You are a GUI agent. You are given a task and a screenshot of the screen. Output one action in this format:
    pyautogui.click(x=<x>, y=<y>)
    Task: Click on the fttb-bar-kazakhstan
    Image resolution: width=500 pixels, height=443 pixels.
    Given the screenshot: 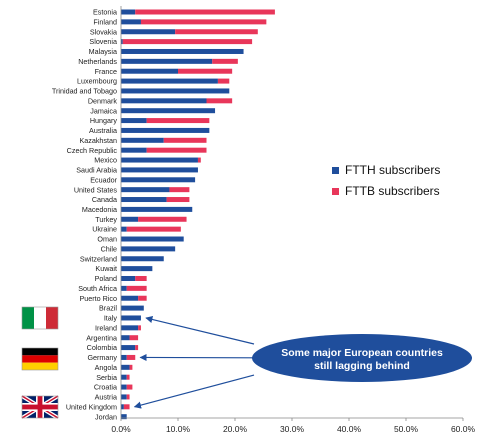 What is the action you would take?
    pyautogui.click(x=185, y=140)
    